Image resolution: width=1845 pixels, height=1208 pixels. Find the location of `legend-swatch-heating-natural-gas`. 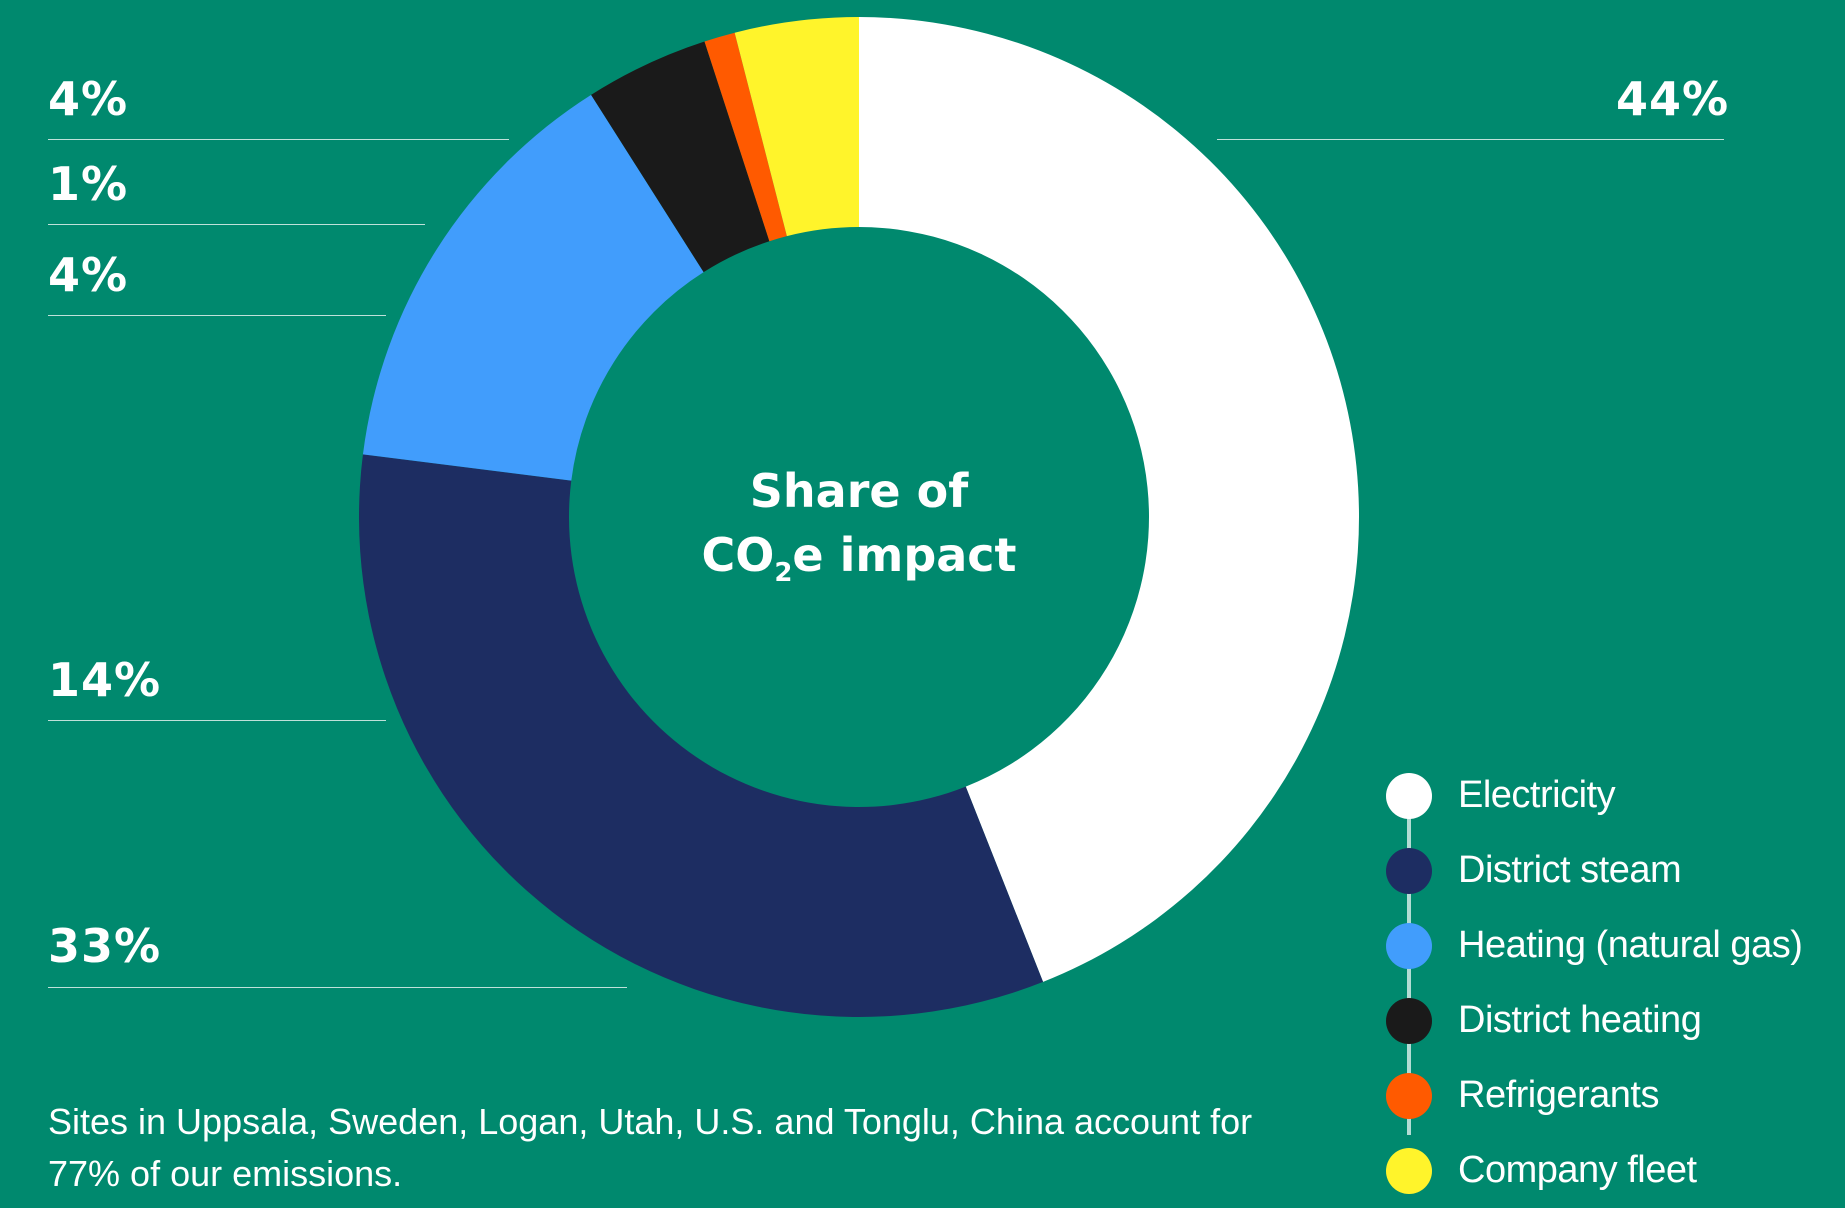

legend-swatch-heating-natural-gas is located at coordinates (1409, 945).